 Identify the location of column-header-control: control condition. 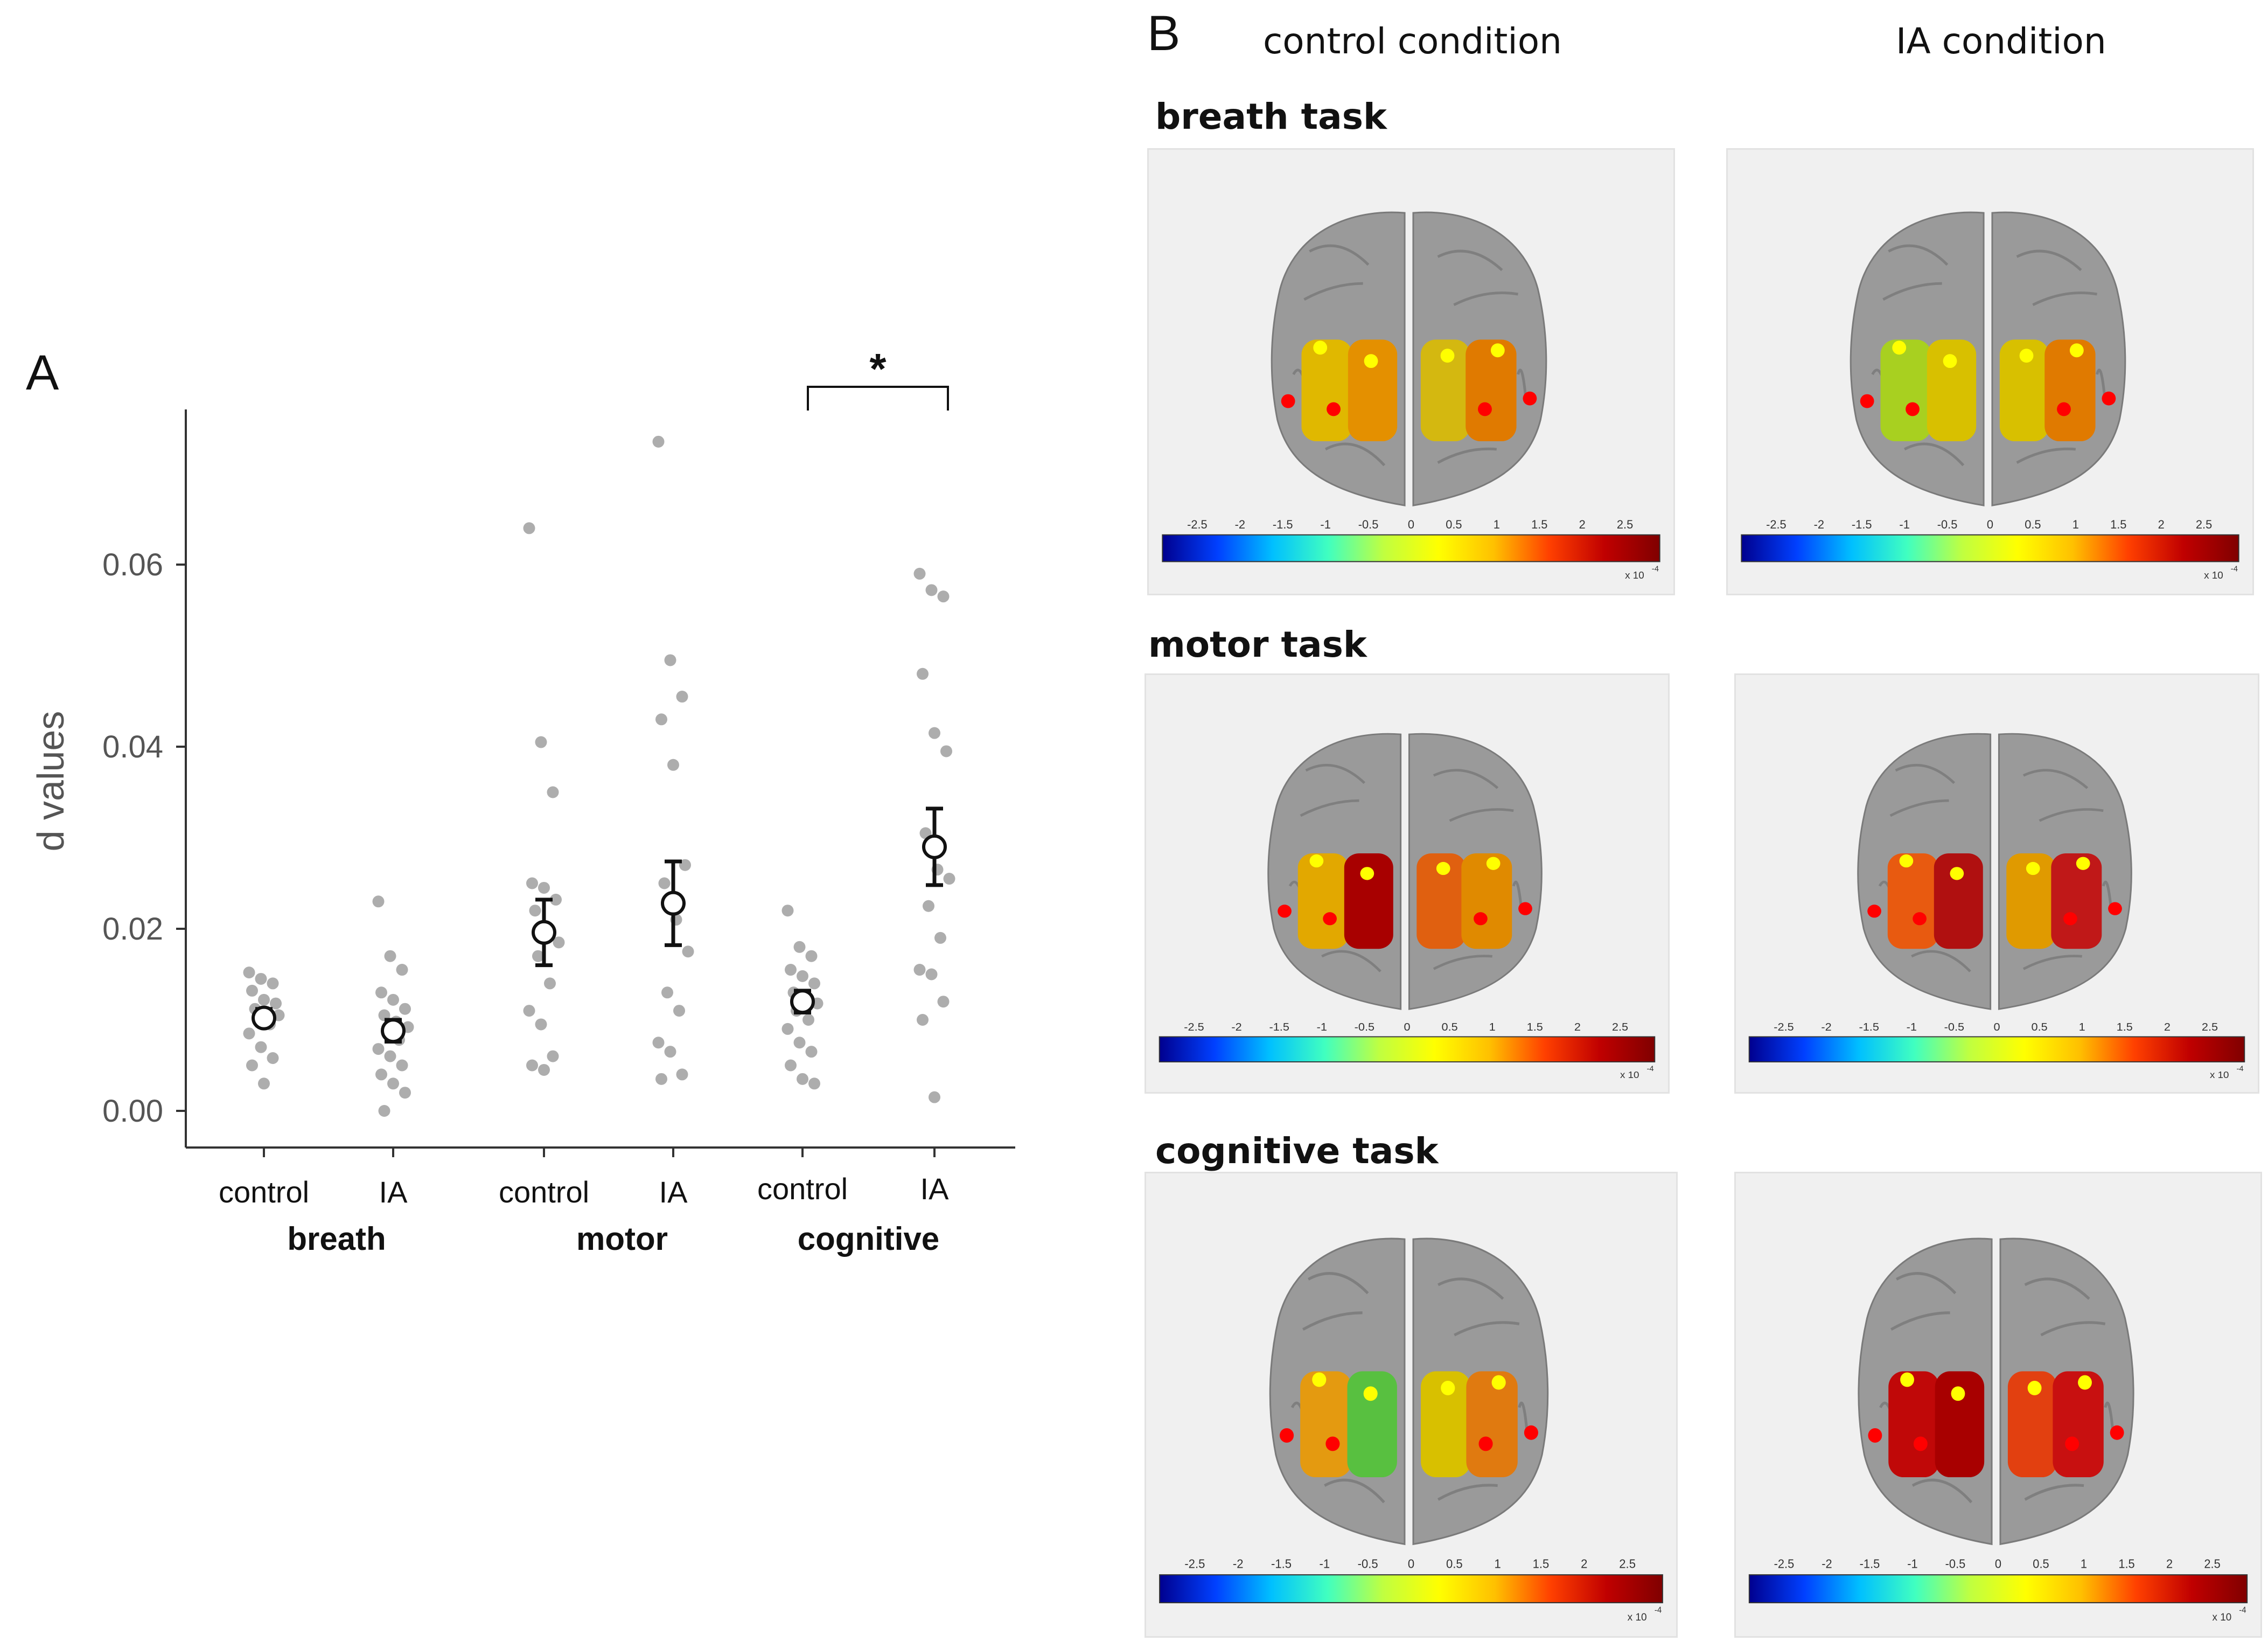
(1412, 41).